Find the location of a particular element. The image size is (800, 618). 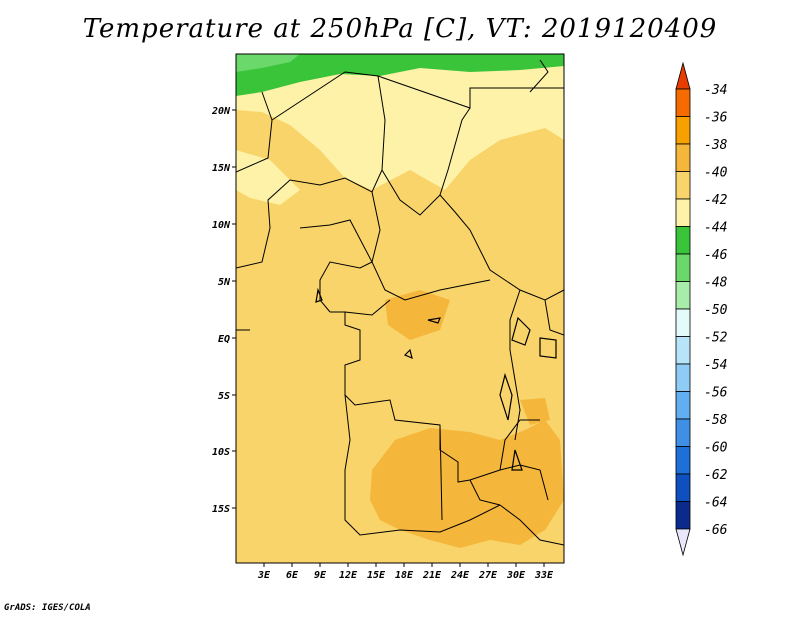

lon-labels: 3E 6E 9E 12E 15E 18E 21E 24E 27E 30E 33E is located at coordinates (405, 575).